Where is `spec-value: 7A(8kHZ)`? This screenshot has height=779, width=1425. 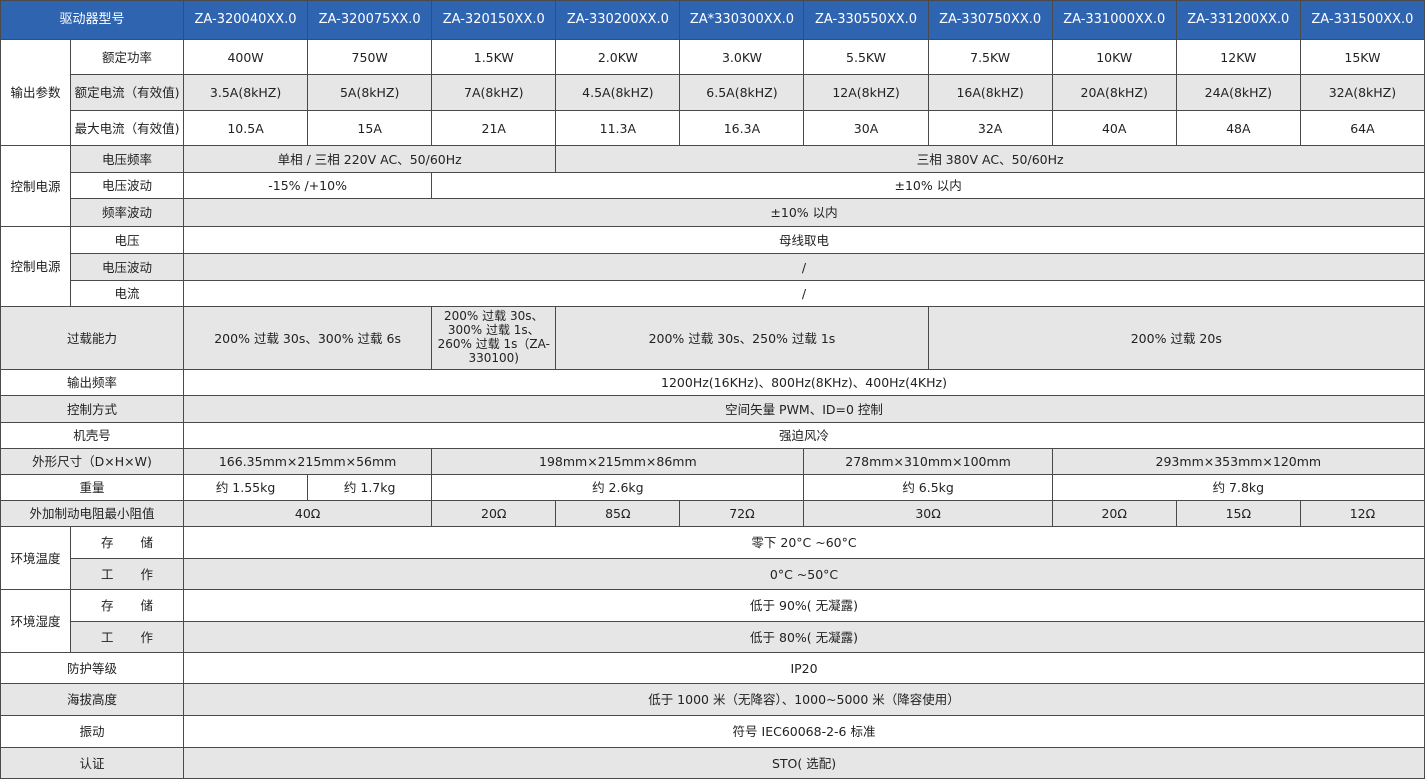 spec-value: 7A(8kHZ) is located at coordinates (494, 92).